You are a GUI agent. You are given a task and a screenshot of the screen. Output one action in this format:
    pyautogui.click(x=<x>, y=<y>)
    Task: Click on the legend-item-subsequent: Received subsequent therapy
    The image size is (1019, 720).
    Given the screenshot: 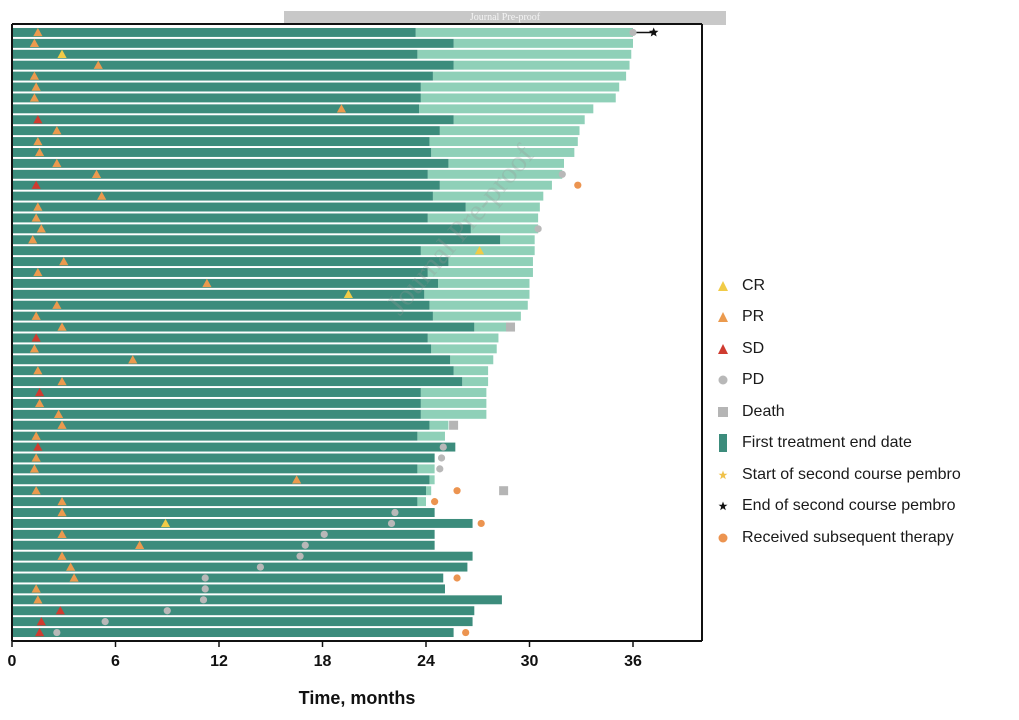 What is the action you would take?
    pyautogui.click(x=864, y=538)
    